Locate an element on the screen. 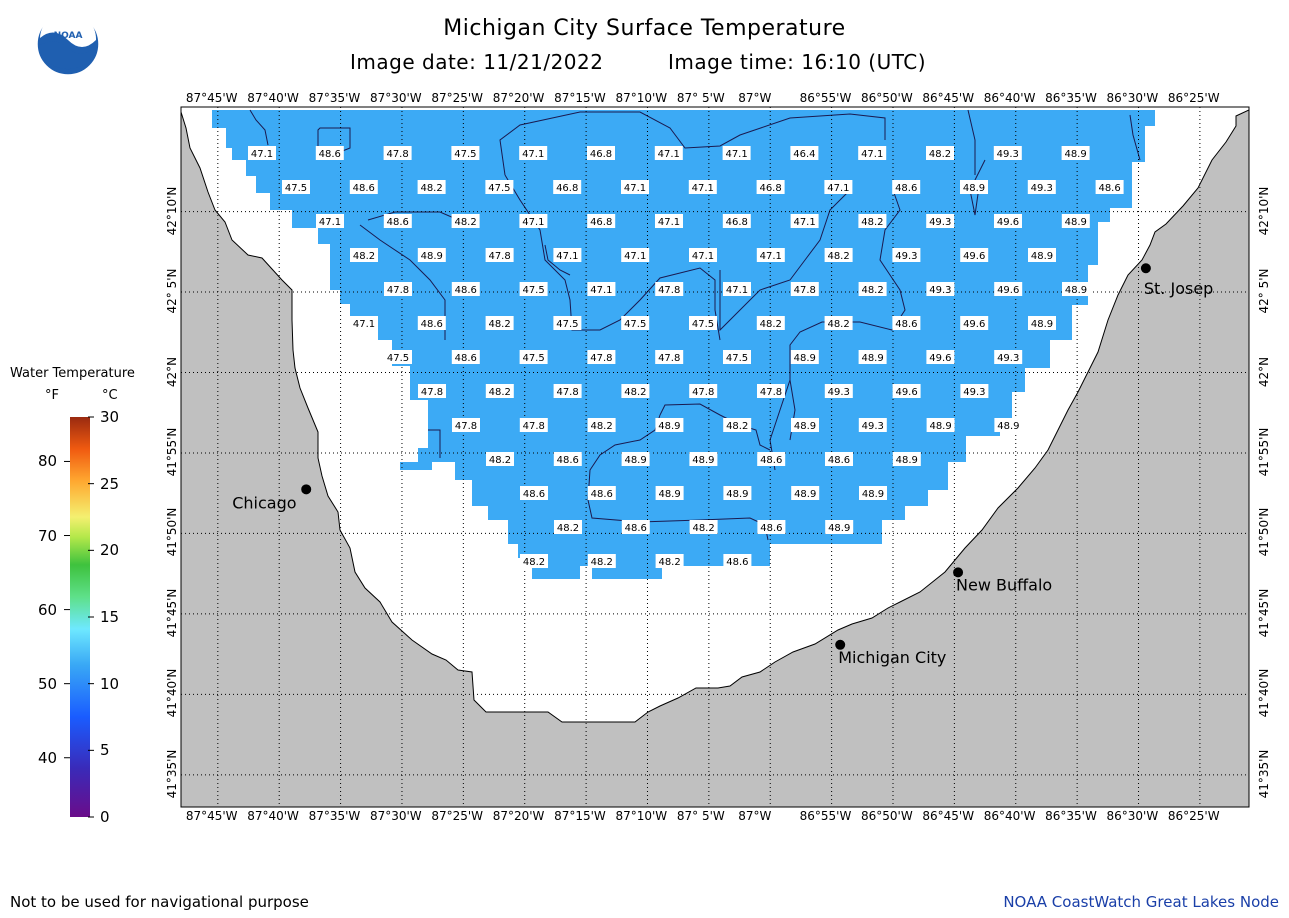  svg-text: 47.8 is located at coordinates (466, 426).